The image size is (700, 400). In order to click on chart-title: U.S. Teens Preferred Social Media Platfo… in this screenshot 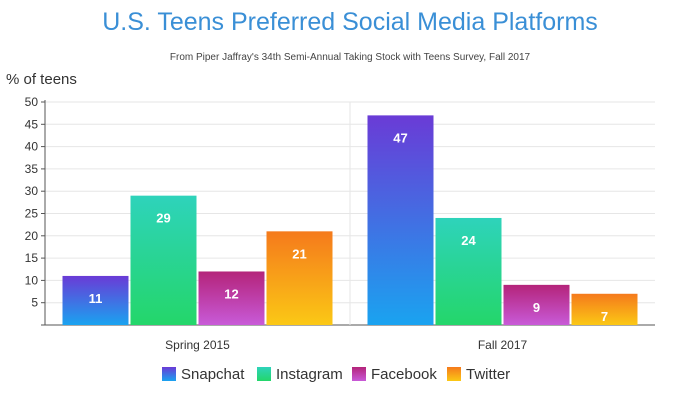, I will do `click(350, 22)`.